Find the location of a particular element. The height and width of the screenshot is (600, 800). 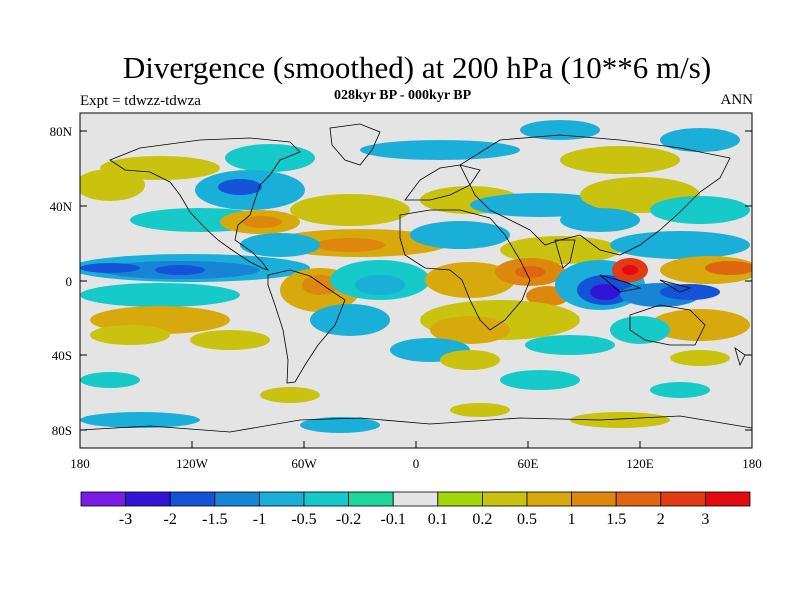

colorbar-label: -3 is located at coordinates (125, 519).